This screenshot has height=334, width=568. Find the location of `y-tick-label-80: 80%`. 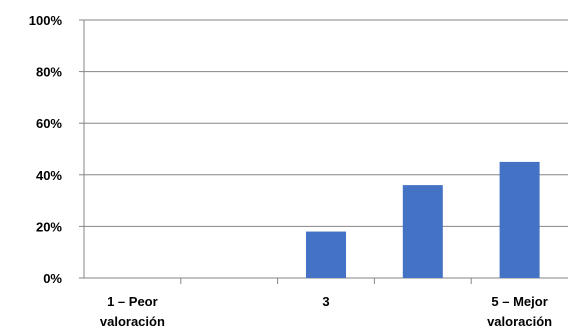

y-tick-label-80: 80% is located at coordinates (49, 72).